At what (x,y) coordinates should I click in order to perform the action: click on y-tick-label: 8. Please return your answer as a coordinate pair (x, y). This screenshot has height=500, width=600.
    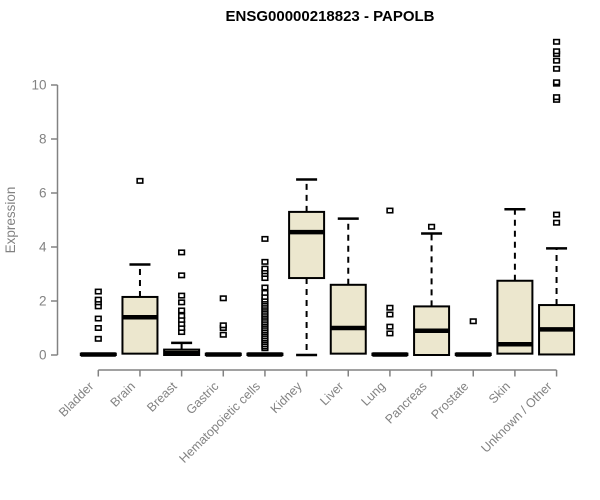
    Looking at the image, I should click on (43, 139).